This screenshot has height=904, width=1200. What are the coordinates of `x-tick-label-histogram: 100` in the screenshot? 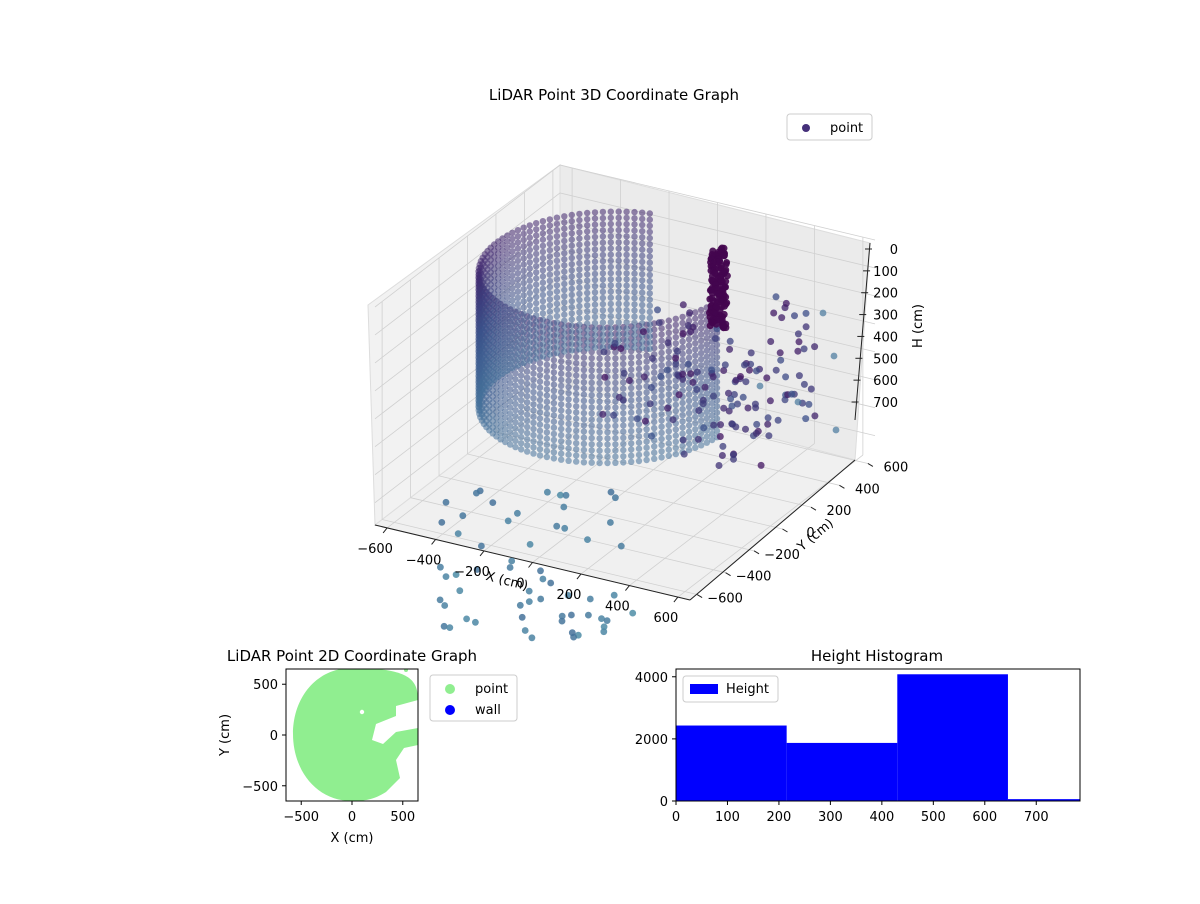 It's located at (727, 817).